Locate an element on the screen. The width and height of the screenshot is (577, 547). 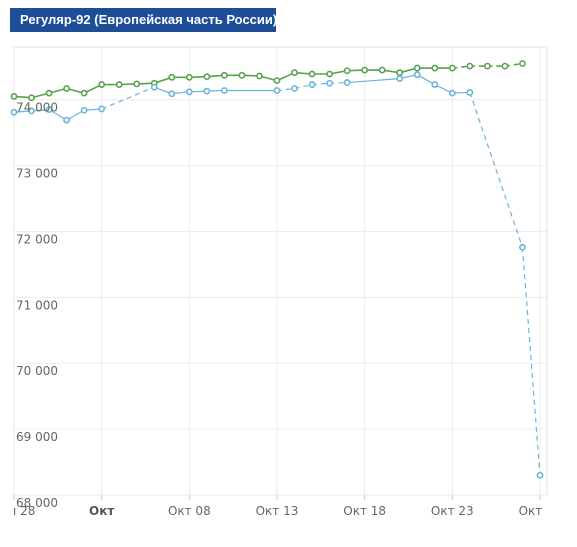
y-tick-label: 73 000 is located at coordinates (37, 174).